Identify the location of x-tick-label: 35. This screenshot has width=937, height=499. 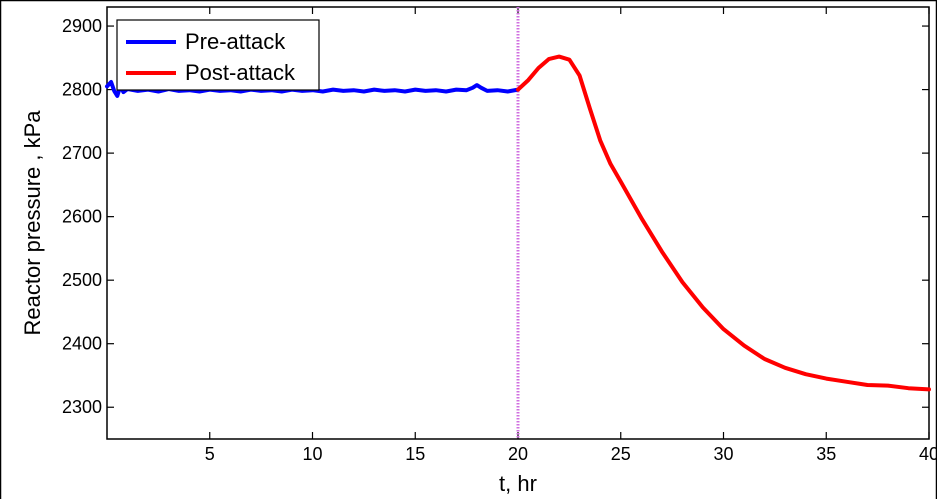
(826, 454).